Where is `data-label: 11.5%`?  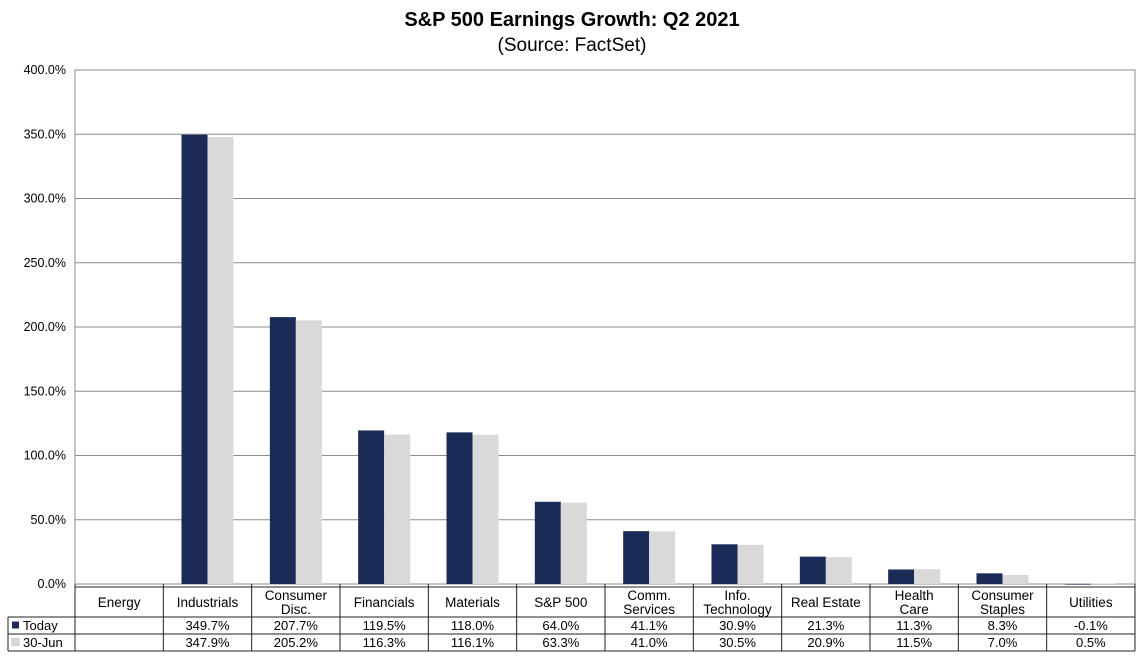
data-label: 11.5% is located at coordinates (914, 642).